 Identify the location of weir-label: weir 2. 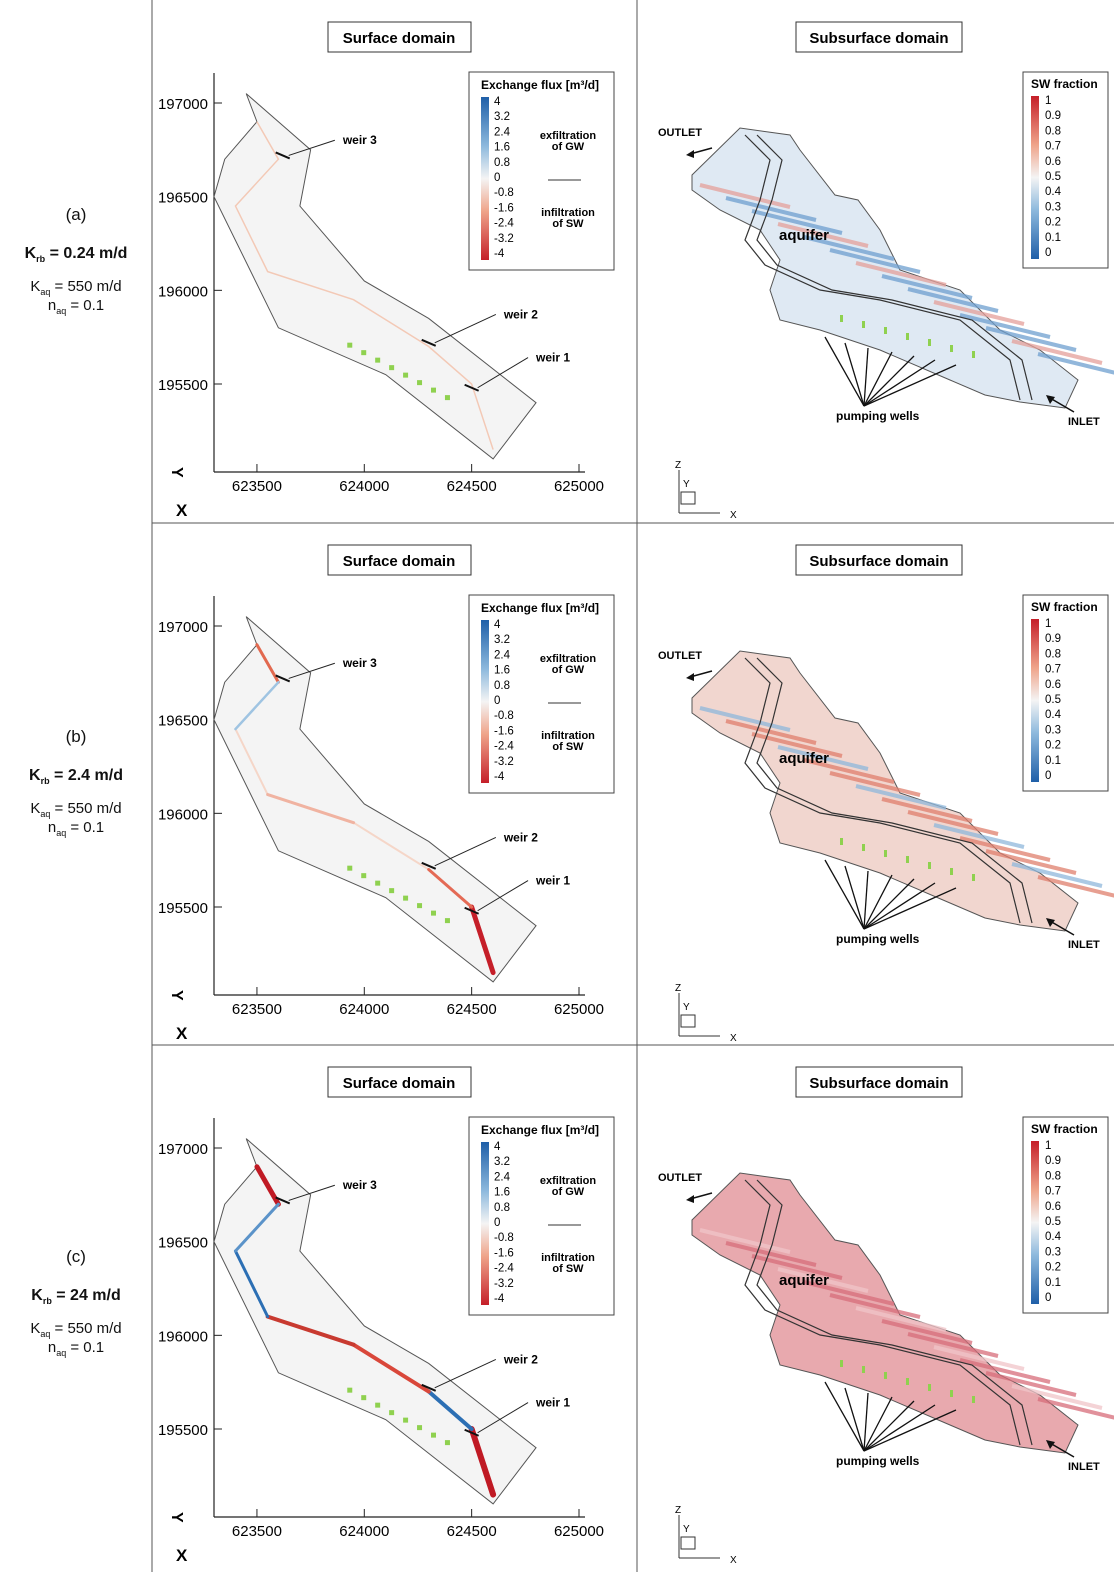
(520, 314).